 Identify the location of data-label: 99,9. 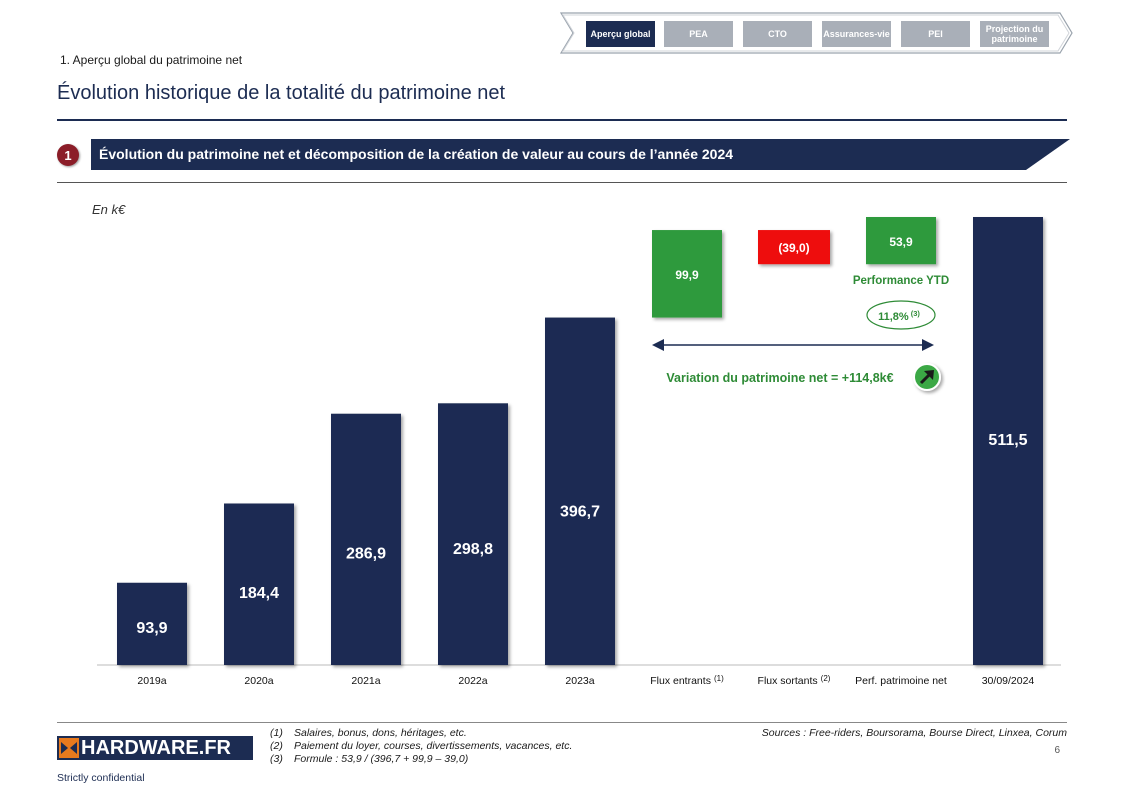
(687, 275).